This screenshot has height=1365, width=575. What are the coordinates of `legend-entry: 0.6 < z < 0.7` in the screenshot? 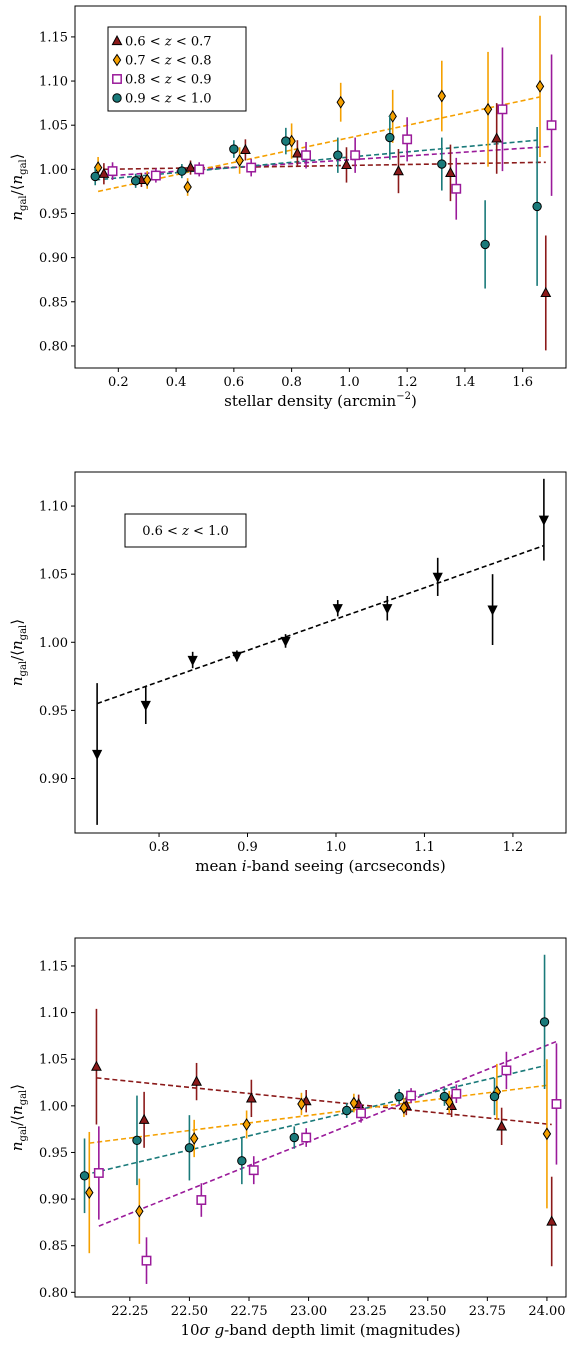 It's located at (168, 42).